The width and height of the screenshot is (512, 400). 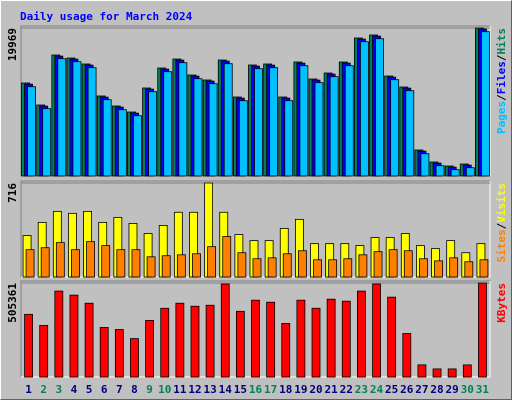 I want to click on x-tick-label: 21, so click(x=332, y=389).